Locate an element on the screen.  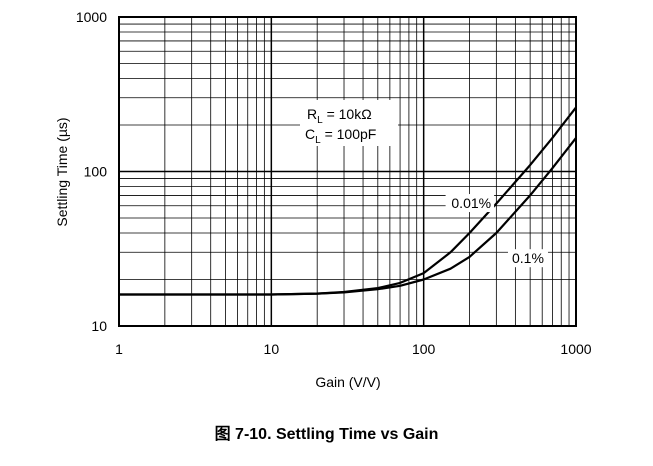
series-label: 0.01% is located at coordinates (471, 203).